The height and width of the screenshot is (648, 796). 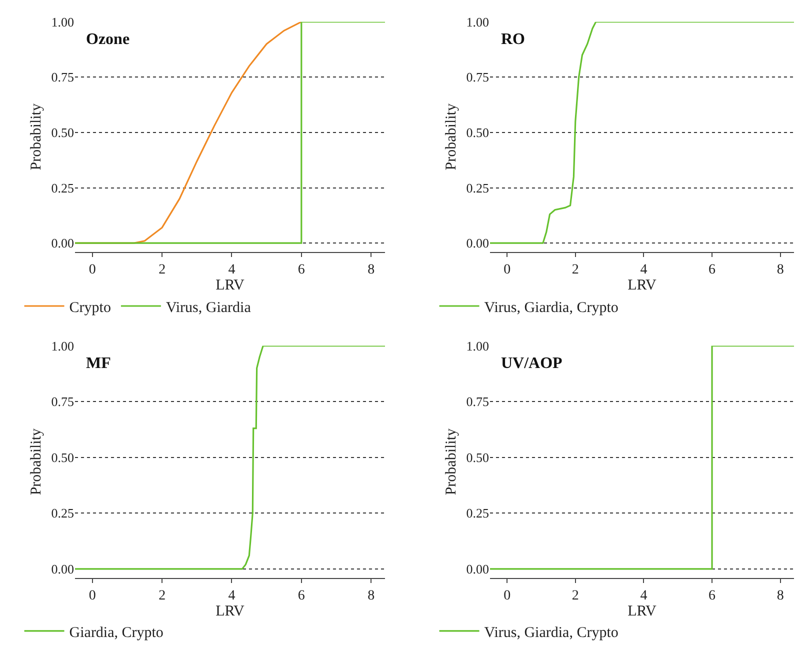 What do you see at coordinates (116, 632) in the screenshot?
I see `legend-label: Giardia, Crypto` at bounding box center [116, 632].